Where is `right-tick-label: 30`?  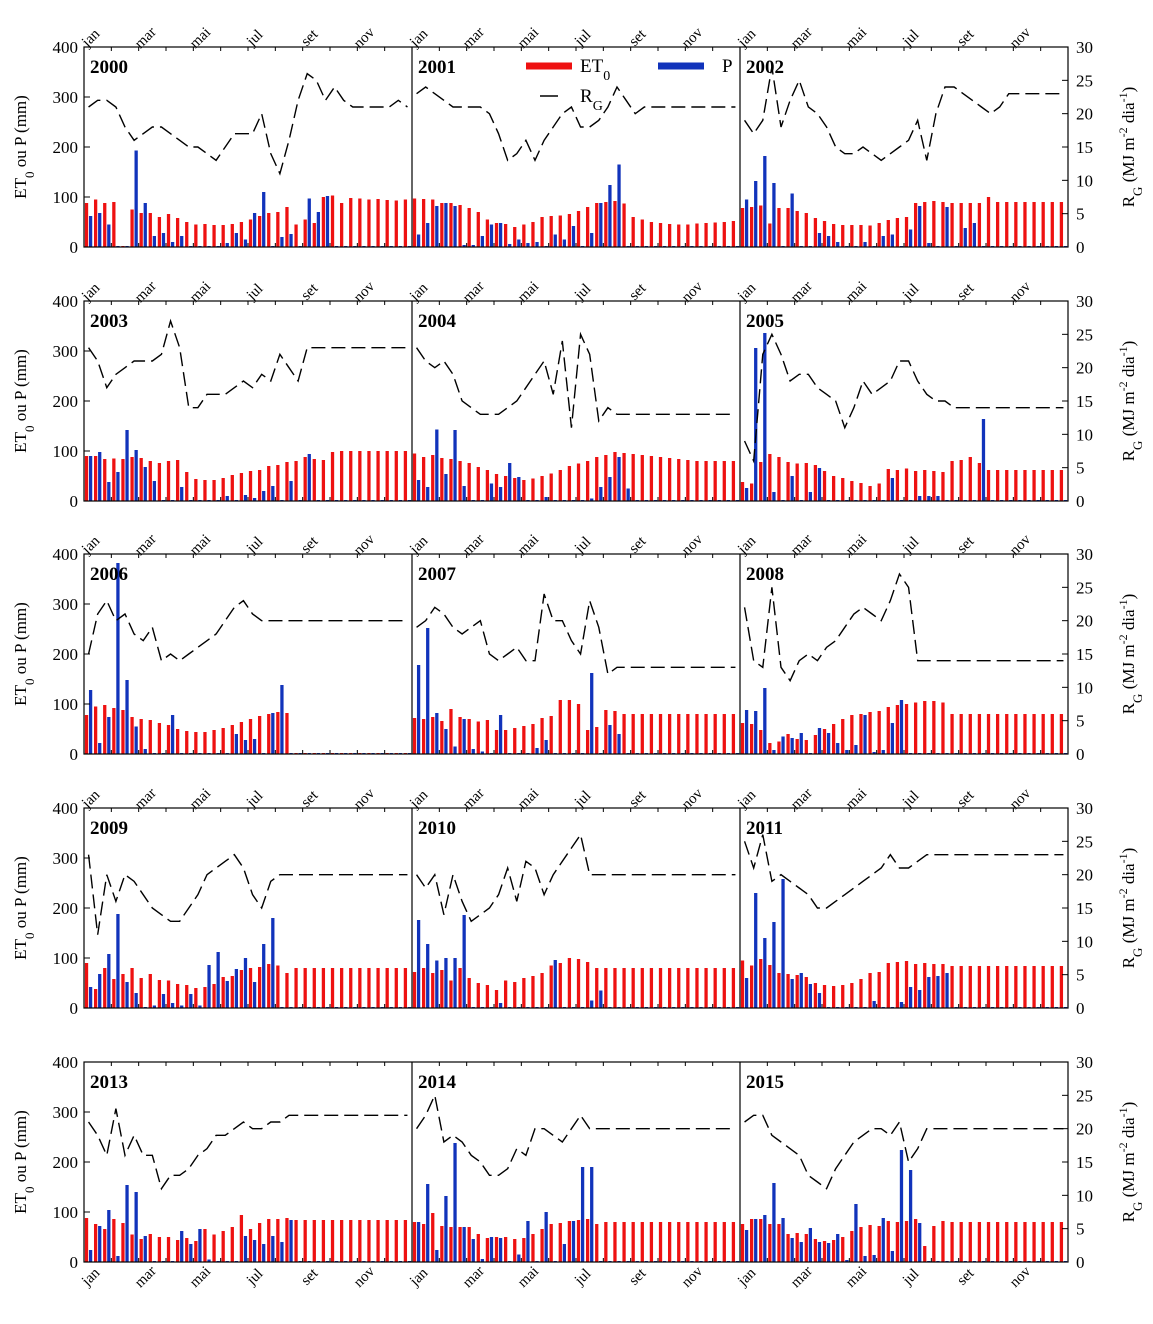
right-tick-label: 30 is located at coordinates (1084, 1062).